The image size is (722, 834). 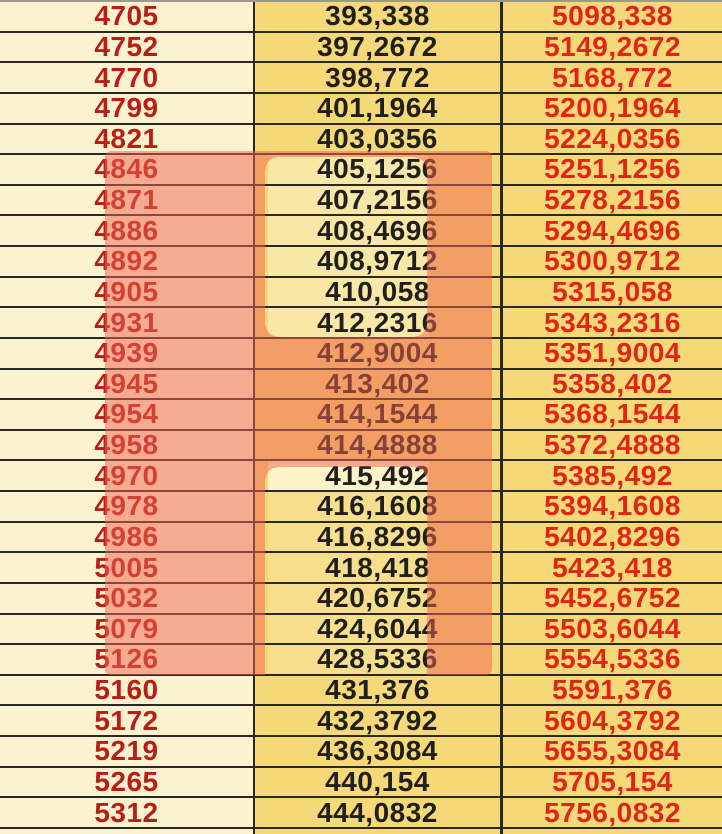 What do you see at coordinates (611, 292) in the screenshot?
I see `cell-c3: 5315,058` at bounding box center [611, 292].